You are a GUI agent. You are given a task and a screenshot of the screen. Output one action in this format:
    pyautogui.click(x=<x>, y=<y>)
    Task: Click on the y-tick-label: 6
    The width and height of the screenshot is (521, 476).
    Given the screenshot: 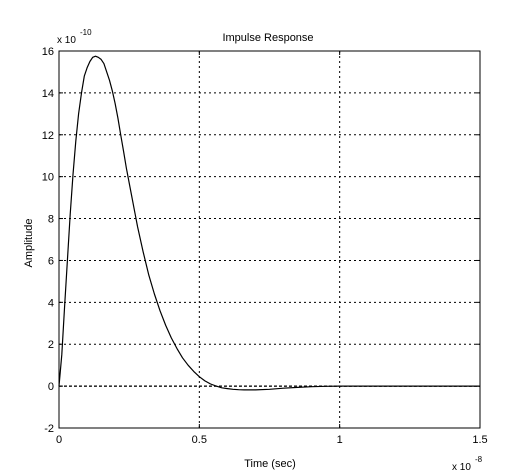 What is the action you would take?
    pyautogui.click(x=51, y=261)
    